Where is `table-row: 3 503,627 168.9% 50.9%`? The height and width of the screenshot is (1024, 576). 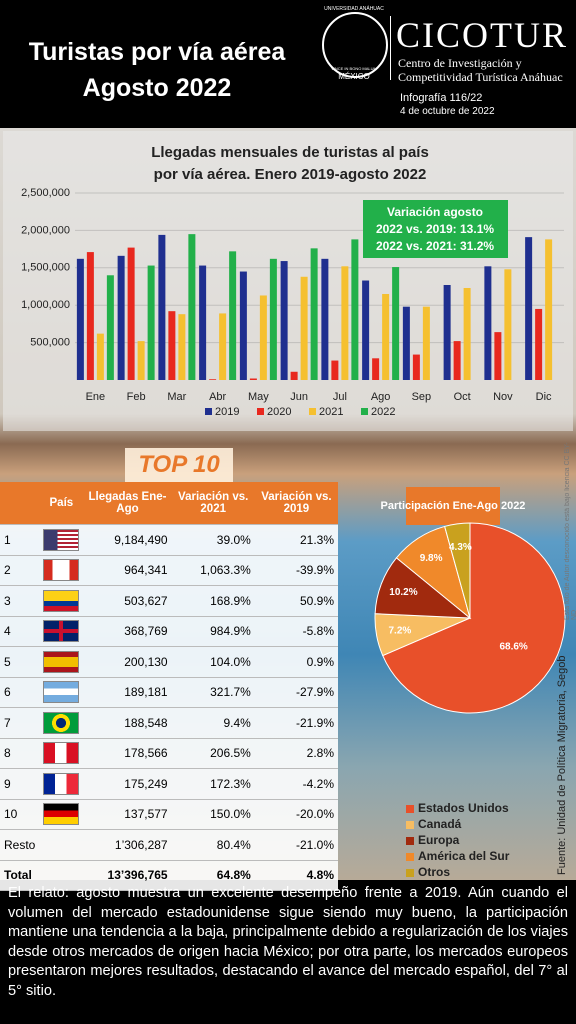 table-row: 3 503,627 168.9% 50.9% is located at coordinates (169, 601).